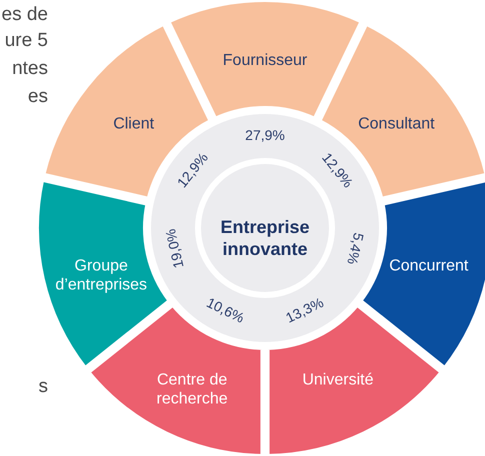  Describe the element at coordinates (38, 96) in the screenshot. I see `text: es` at that location.